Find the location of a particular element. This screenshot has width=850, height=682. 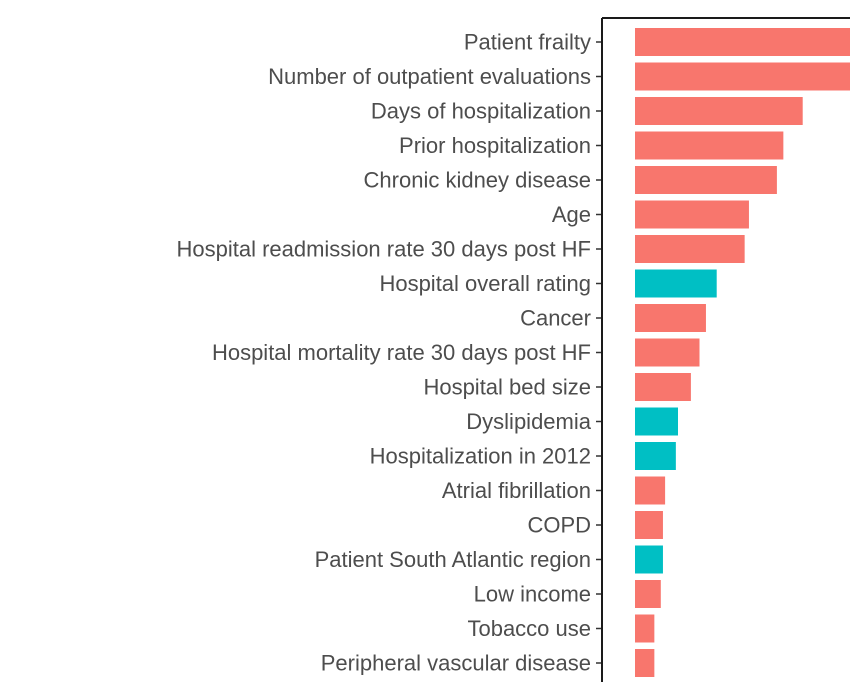

y-tick-label-11: Hospital bed size is located at coordinates (507, 387).